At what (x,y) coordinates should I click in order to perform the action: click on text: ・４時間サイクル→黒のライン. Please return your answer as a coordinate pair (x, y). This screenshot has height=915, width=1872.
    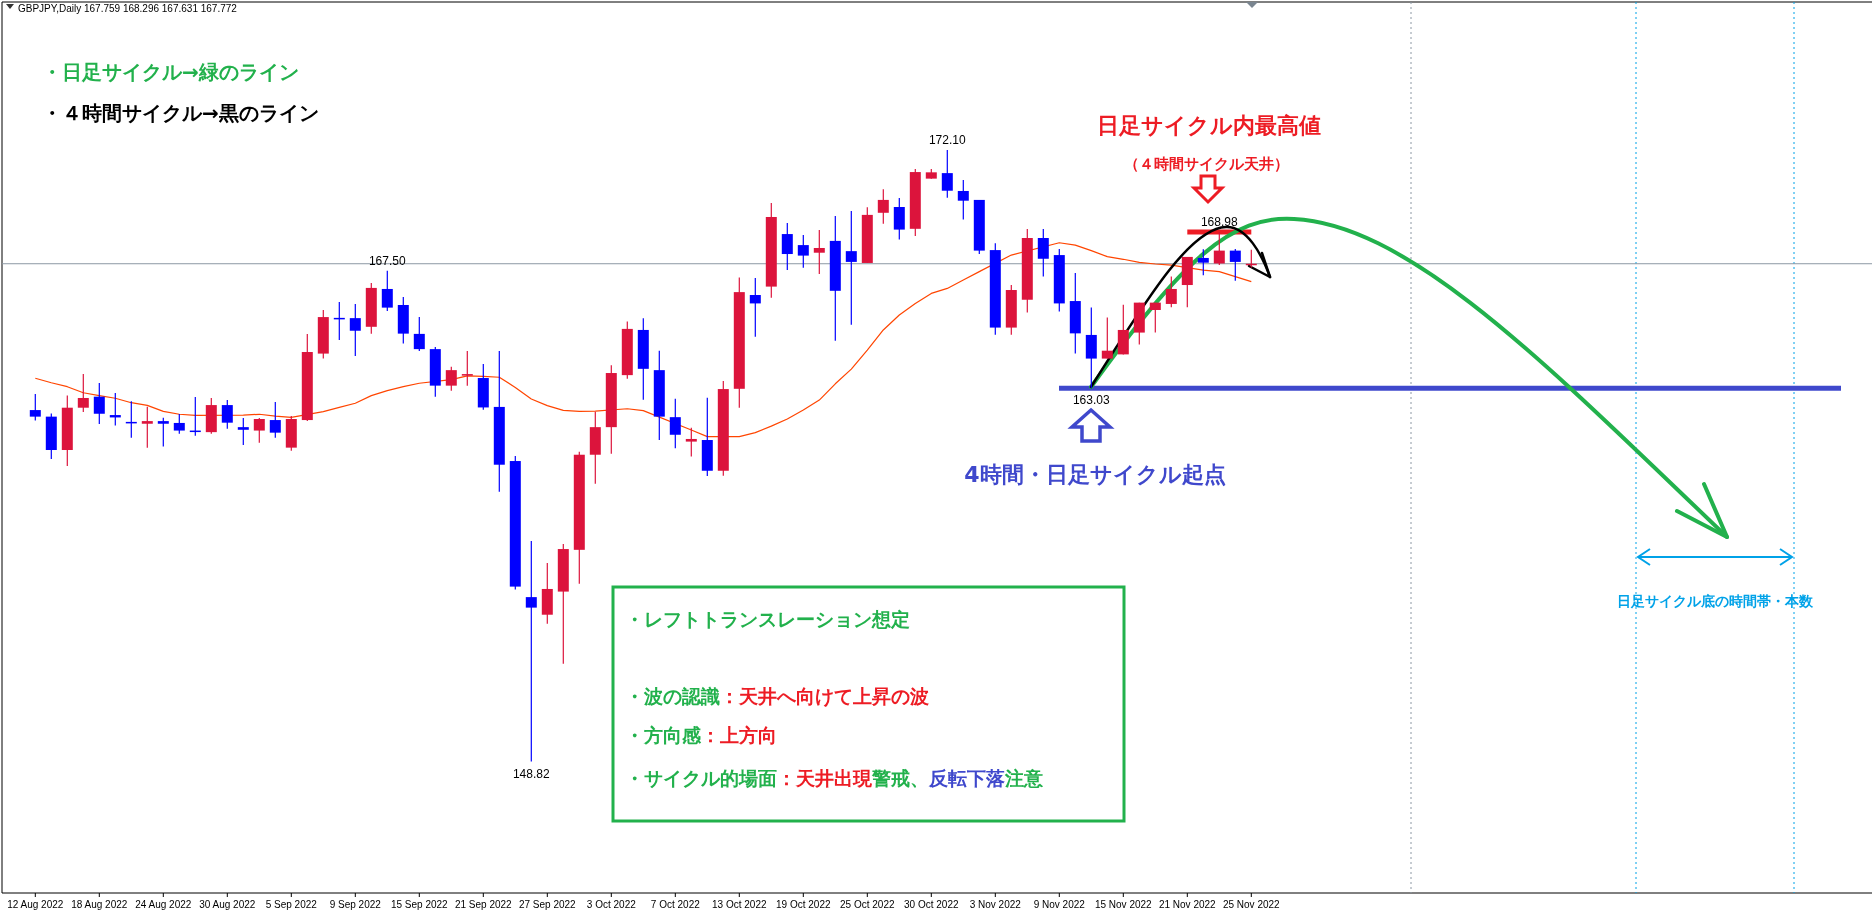
    Looking at the image, I should click on (180, 113).